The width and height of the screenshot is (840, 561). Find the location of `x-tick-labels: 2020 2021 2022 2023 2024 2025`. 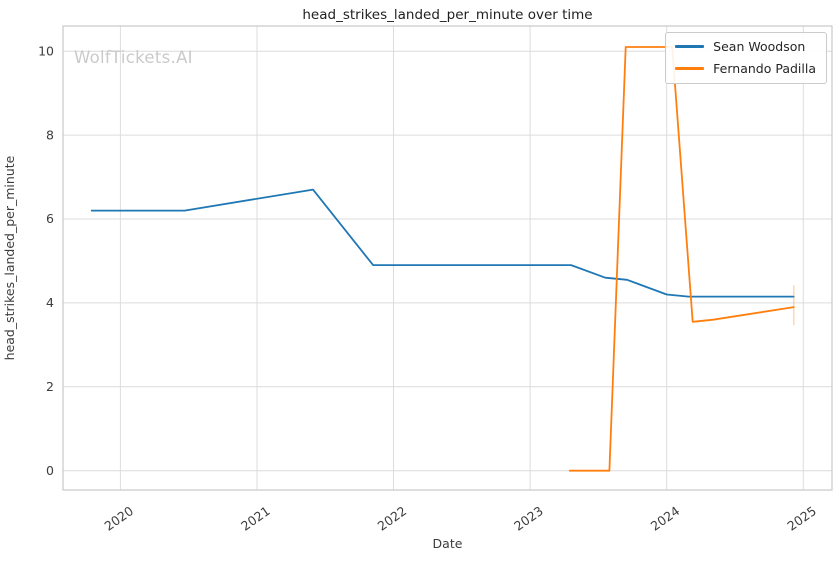

x-tick-labels: 2020 2021 2022 2023 2024 2025 is located at coordinates (460, 518).